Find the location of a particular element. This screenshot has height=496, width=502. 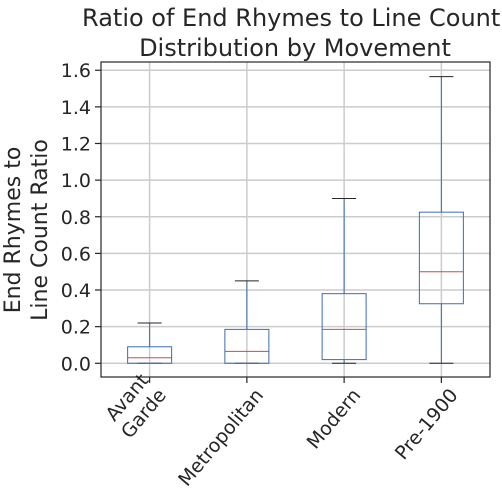

y-tick-label: 0.4 is located at coordinates (76, 291).